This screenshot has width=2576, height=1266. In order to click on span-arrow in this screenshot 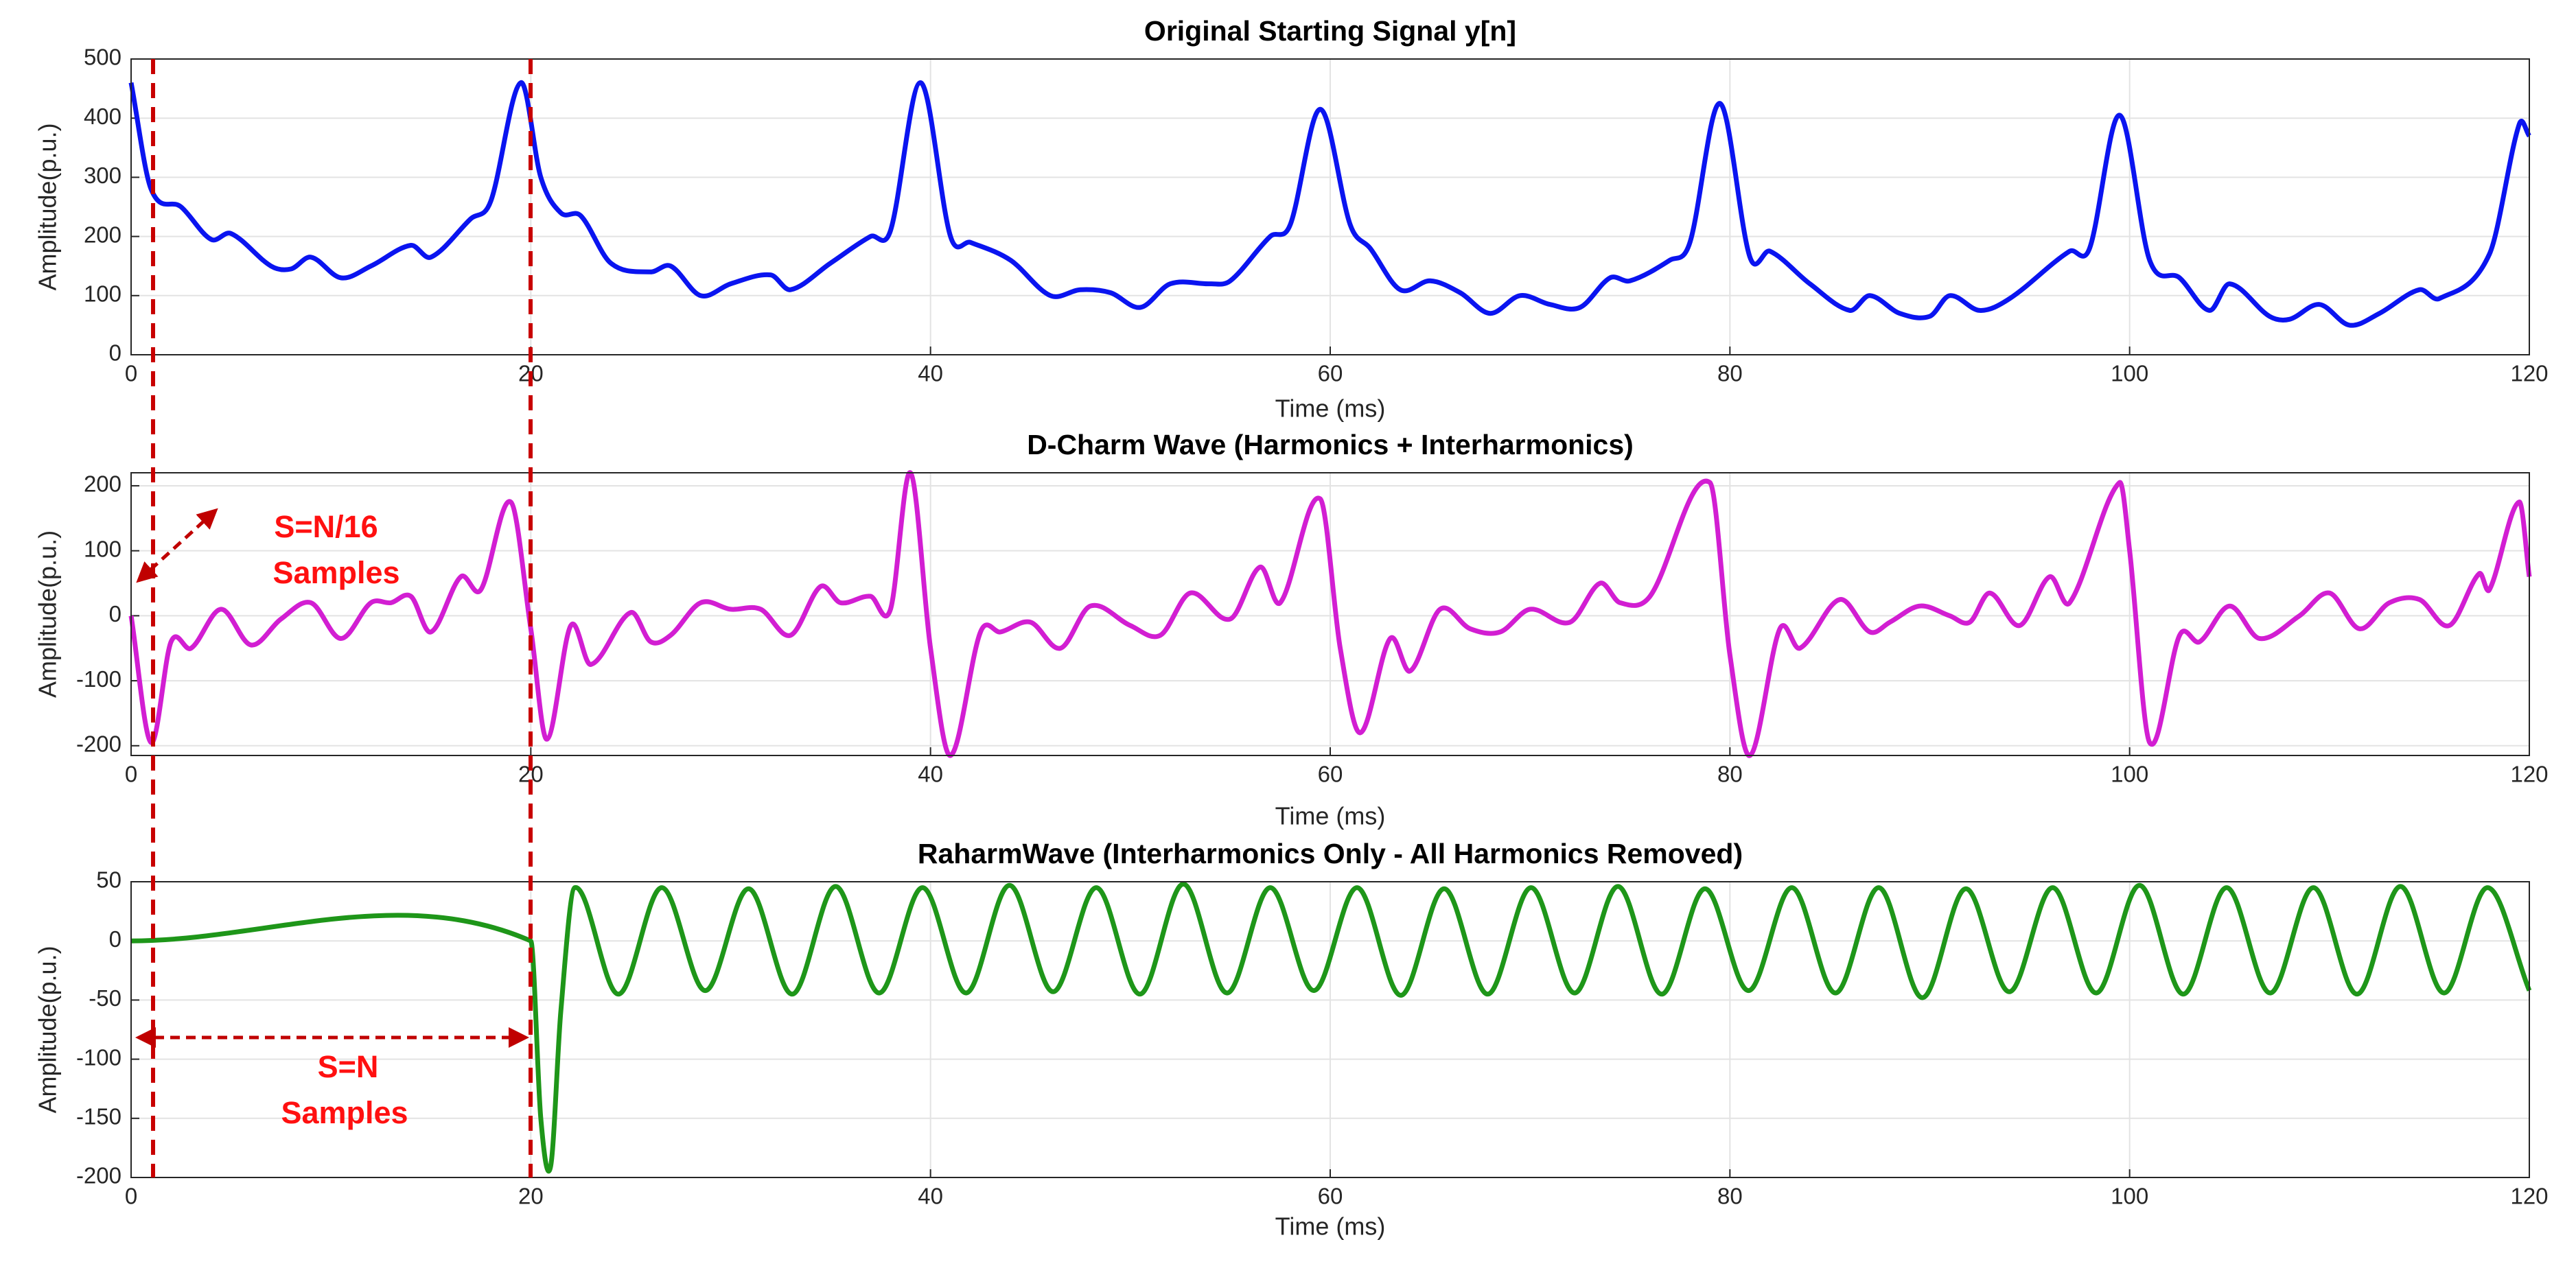, I will do `click(177, 545)`.